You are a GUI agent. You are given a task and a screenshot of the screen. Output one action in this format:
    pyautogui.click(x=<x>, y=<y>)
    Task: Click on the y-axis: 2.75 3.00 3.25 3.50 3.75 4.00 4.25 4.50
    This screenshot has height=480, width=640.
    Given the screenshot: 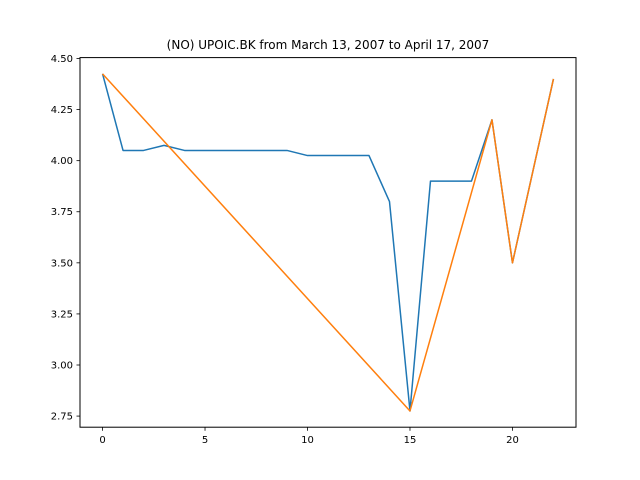 What is the action you would take?
    pyautogui.click(x=65, y=238)
    